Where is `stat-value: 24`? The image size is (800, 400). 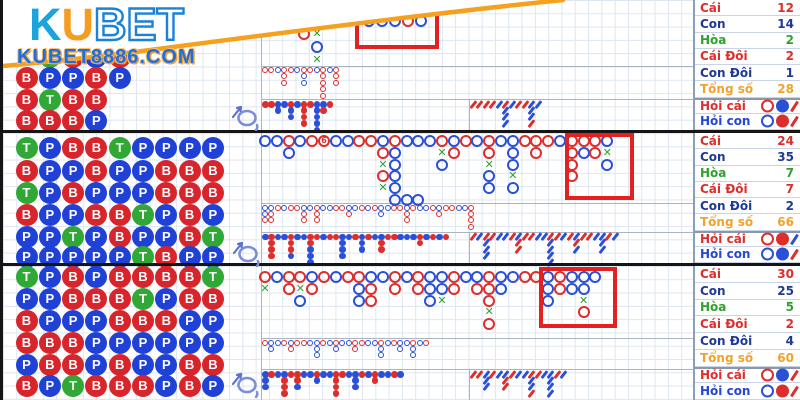
stat-value: 24 is located at coordinates (785, 140).